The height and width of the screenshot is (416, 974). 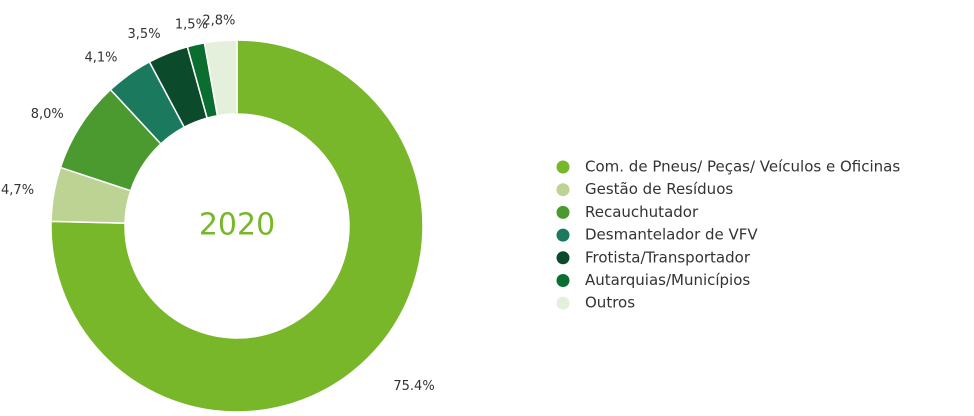 I want to click on center-label: 2020, so click(x=237, y=225).